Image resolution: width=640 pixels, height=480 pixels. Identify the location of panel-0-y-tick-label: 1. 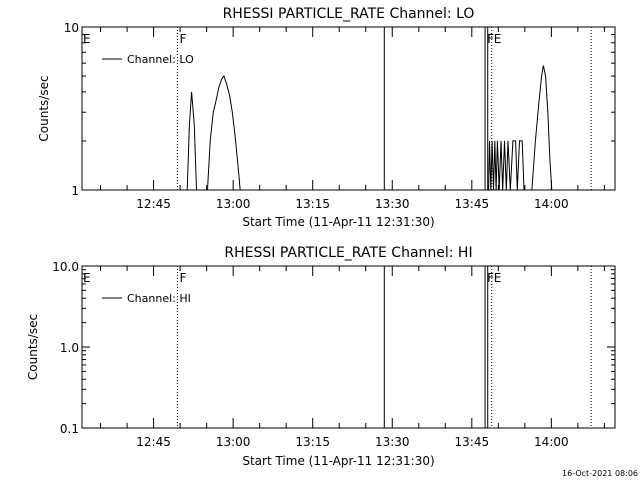
(75, 191).